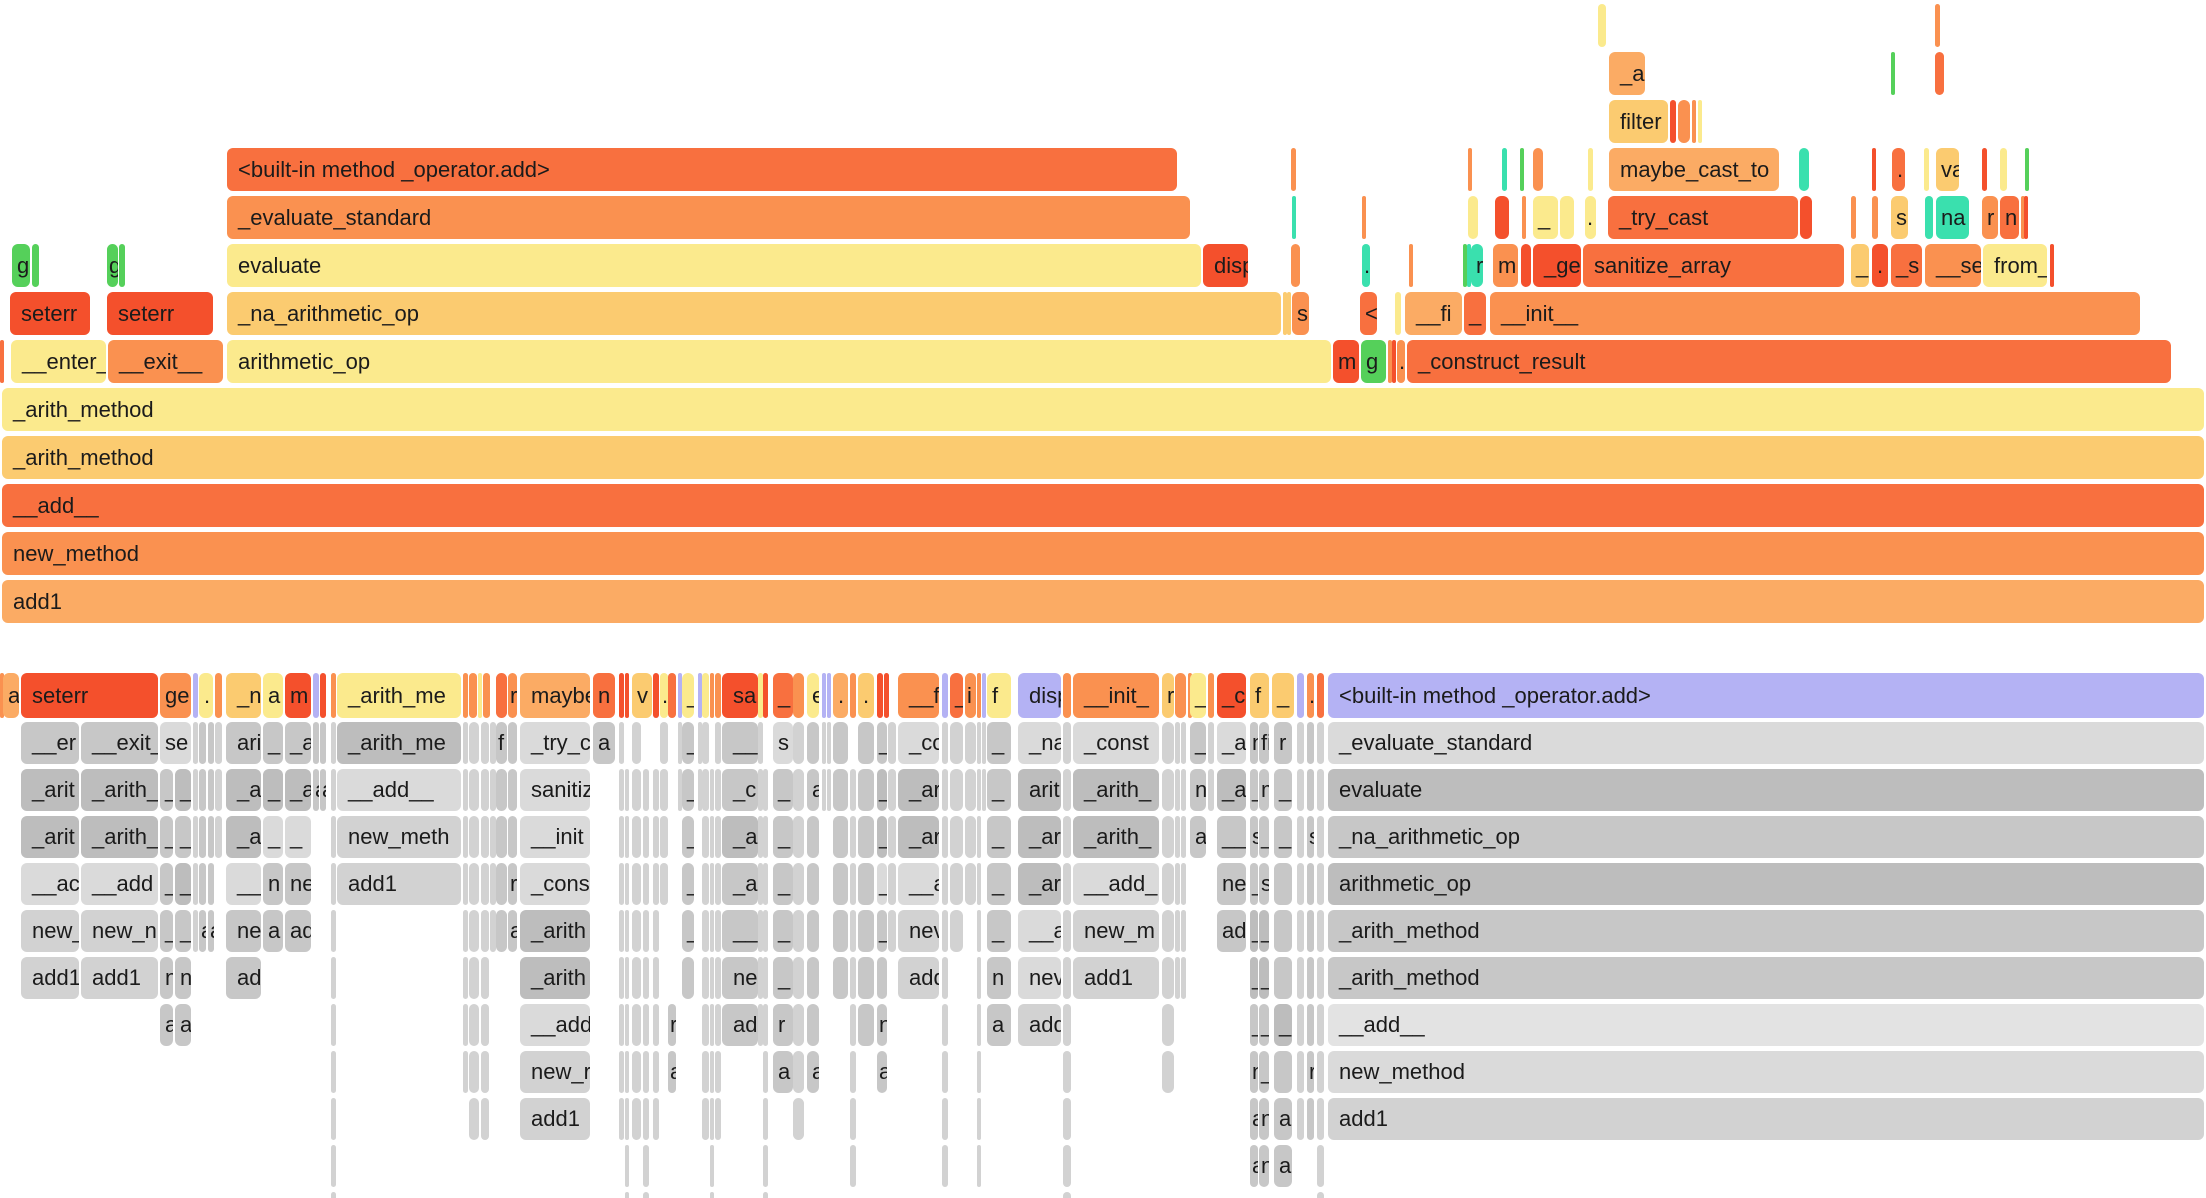 The width and height of the screenshot is (2206, 1198). What do you see at coordinates (119, 978) in the screenshot?
I see `caller-add1: add1` at bounding box center [119, 978].